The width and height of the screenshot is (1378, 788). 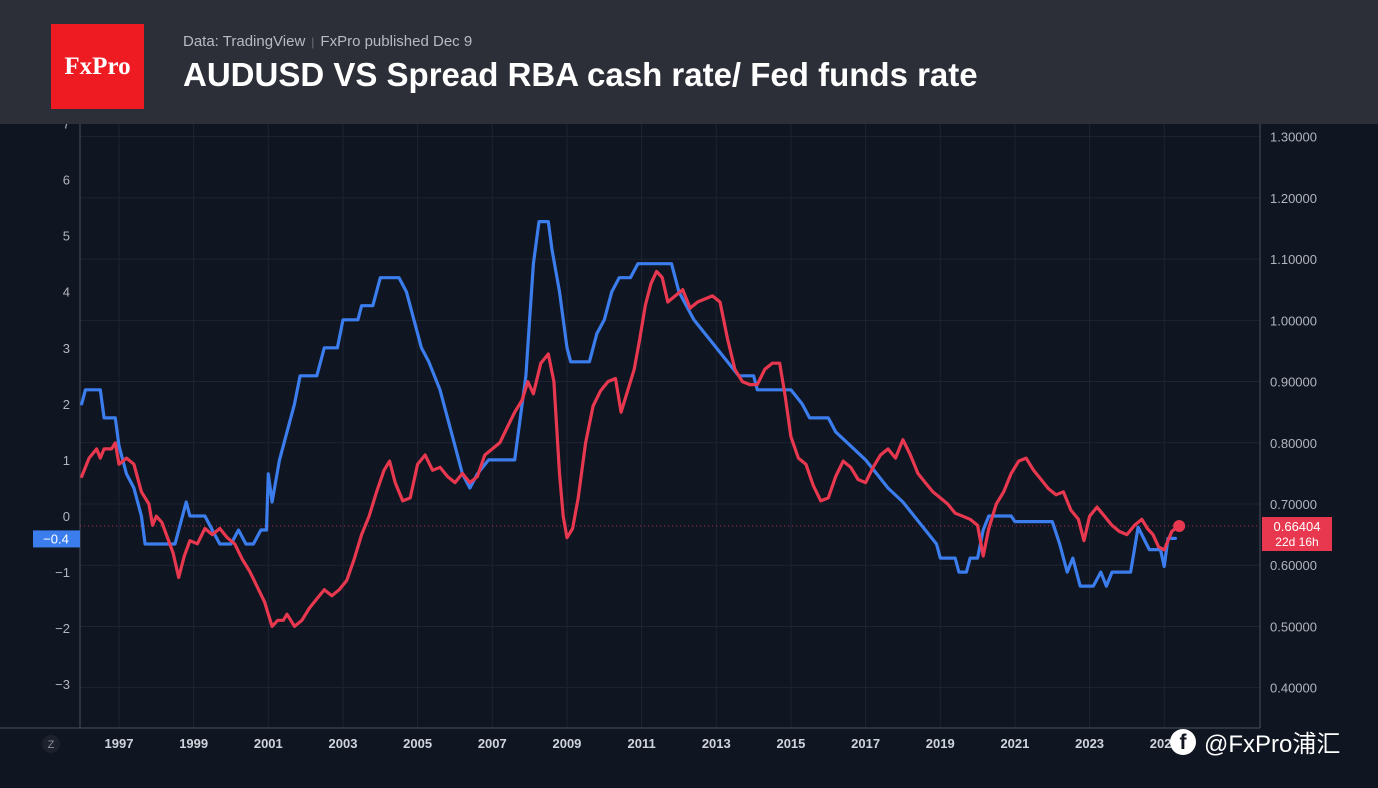 I want to click on x-tick-label: 2001, so click(x=268, y=743).